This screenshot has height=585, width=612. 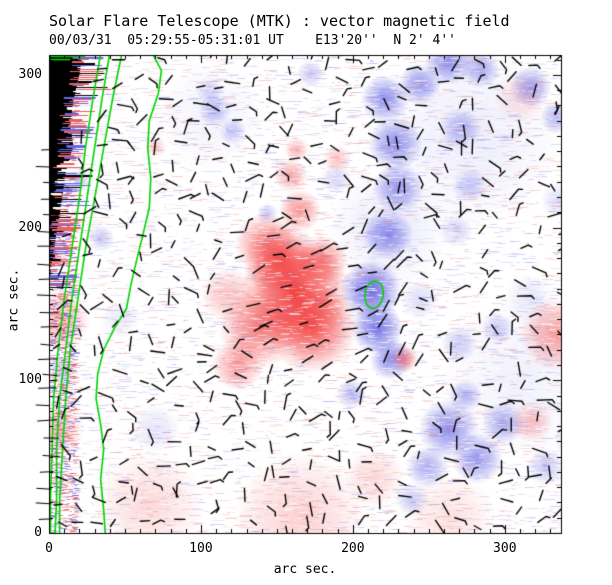 What do you see at coordinates (38, 532) in the screenshot?
I see `y-tick-label: 0` at bounding box center [38, 532].